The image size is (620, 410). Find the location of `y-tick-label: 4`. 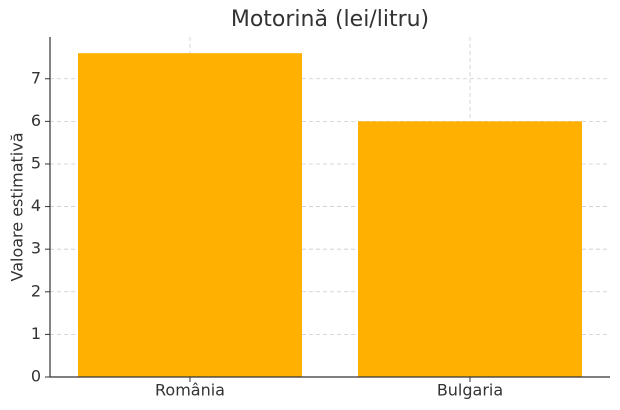

y-tick-label: 4 is located at coordinates (36, 205).